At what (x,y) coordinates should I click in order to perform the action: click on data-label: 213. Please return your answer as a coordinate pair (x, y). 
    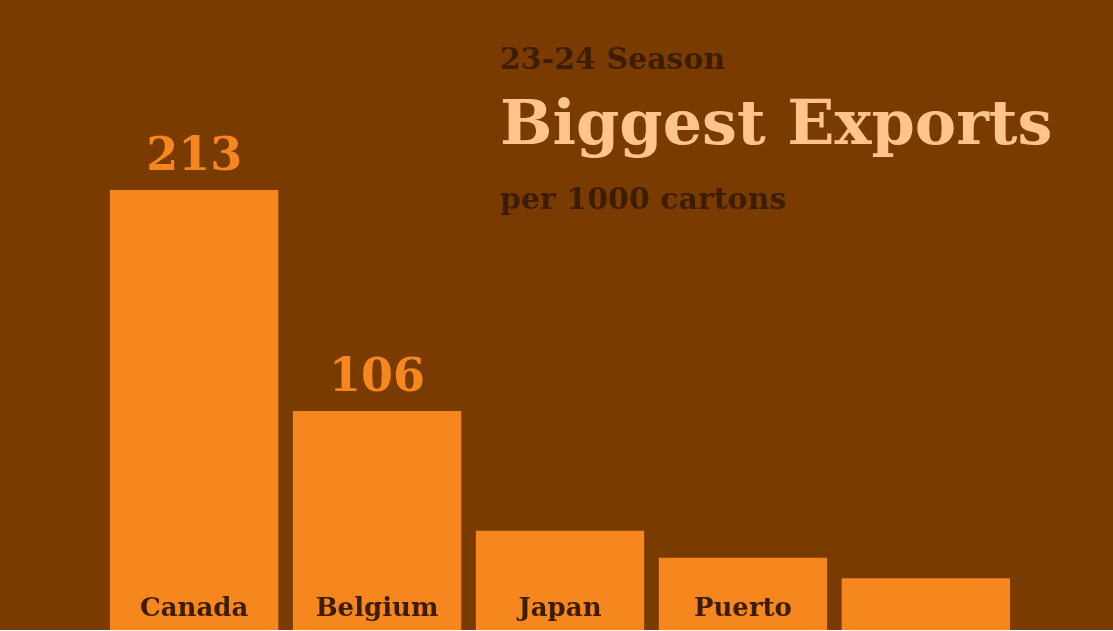
    Looking at the image, I should click on (194, 154).